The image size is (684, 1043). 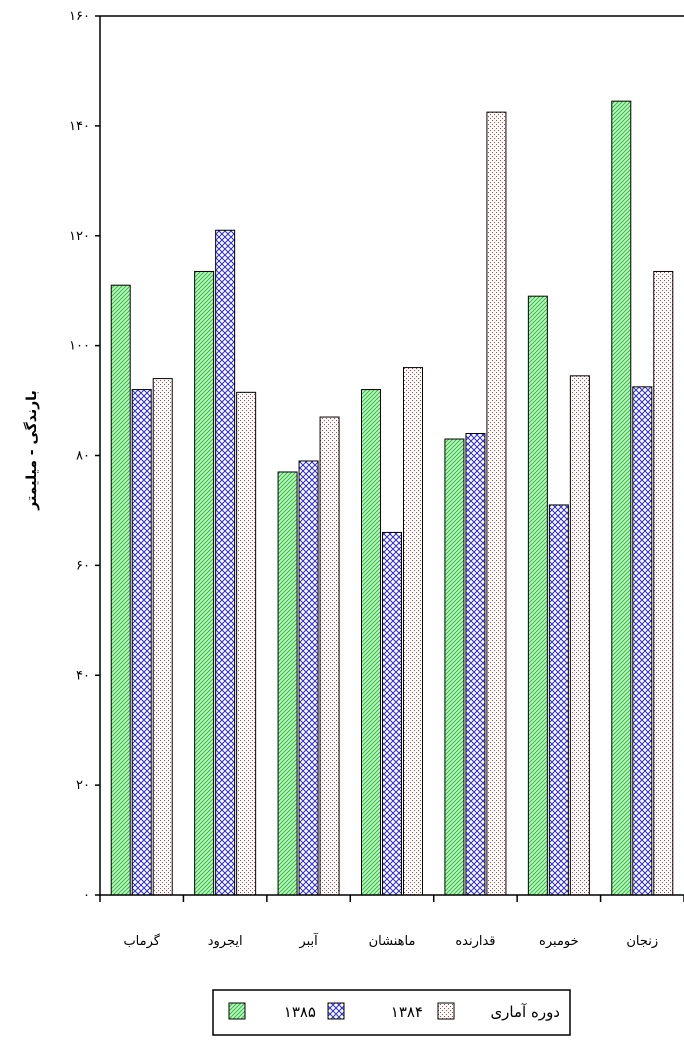 I want to click on legend-label: ۱۳۸۵, so click(x=300, y=1012).